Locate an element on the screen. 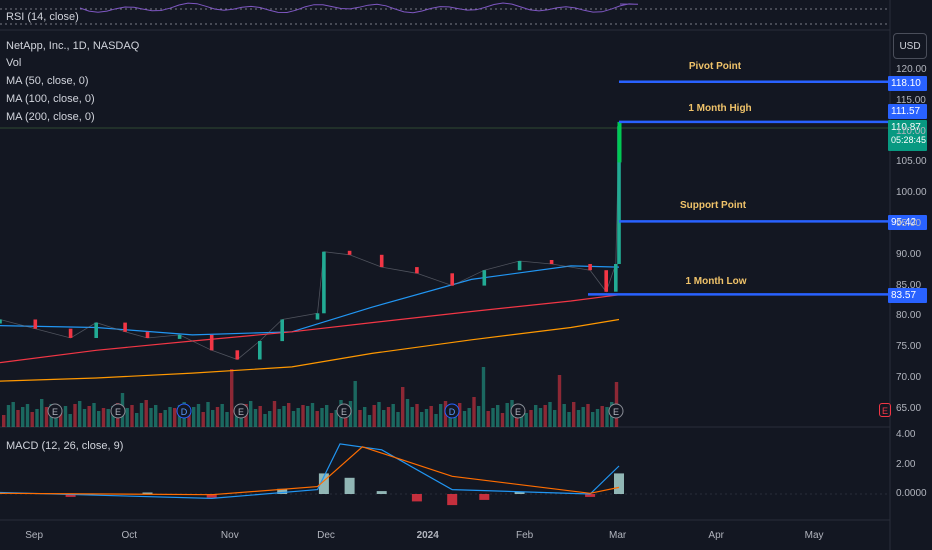 This screenshot has height=550, width=932. month-low-price-tag: 83.57 is located at coordinates (907, 295).